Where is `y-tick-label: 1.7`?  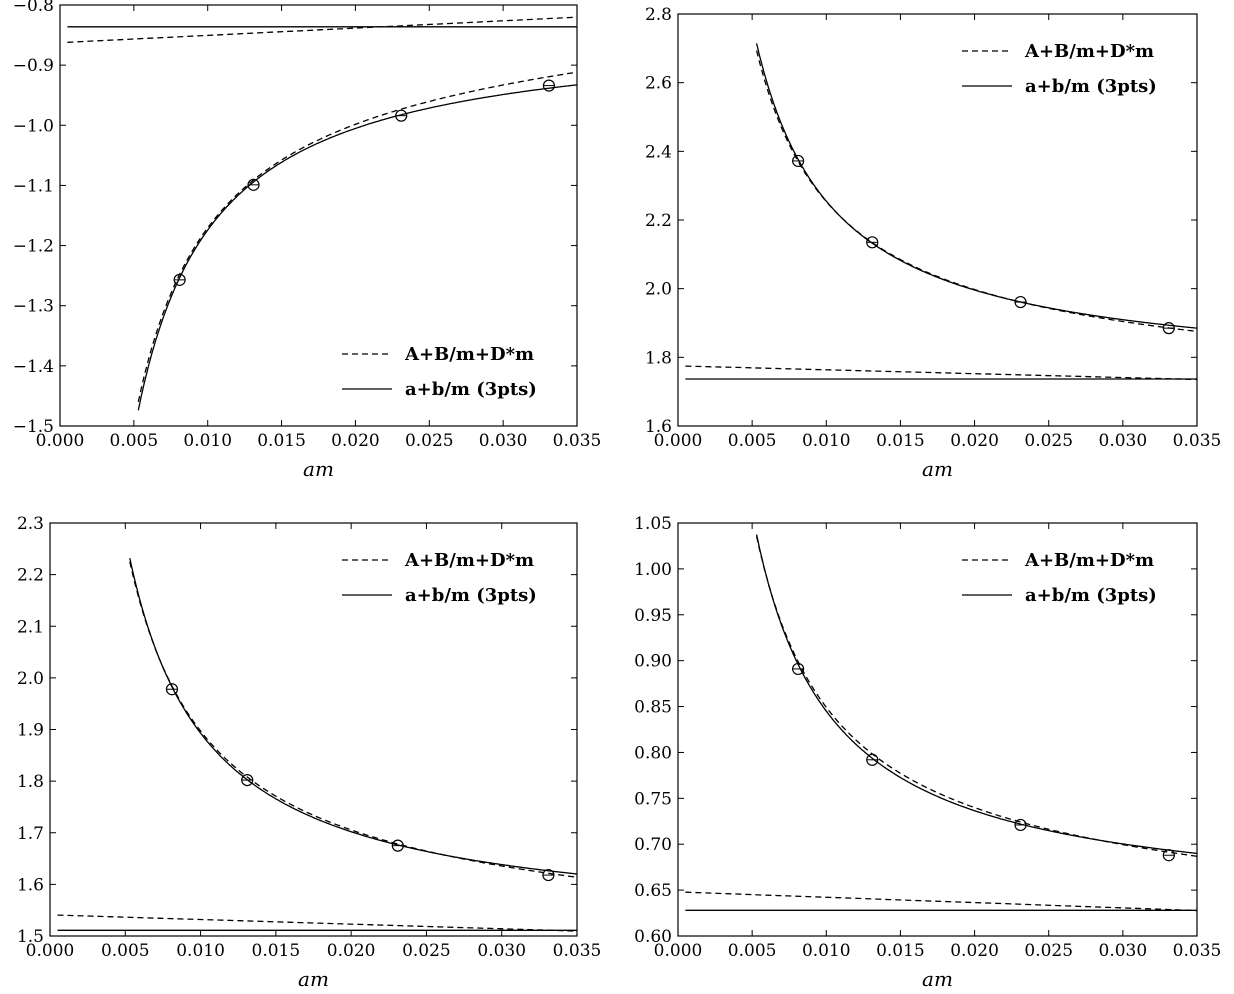 y-tick-label: 1.7 is located at coordinates (30, 834).